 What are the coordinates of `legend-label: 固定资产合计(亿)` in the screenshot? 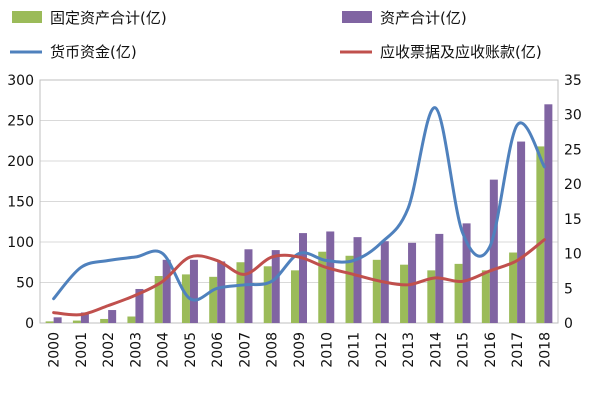 It's located at (108, 18).